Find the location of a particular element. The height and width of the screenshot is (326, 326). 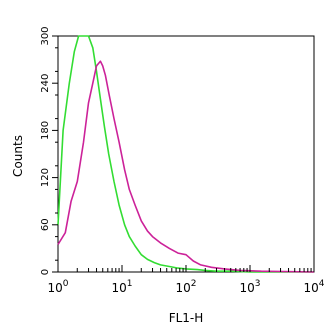

x-tick-label: 10³ is located at coordinates (249, 287).